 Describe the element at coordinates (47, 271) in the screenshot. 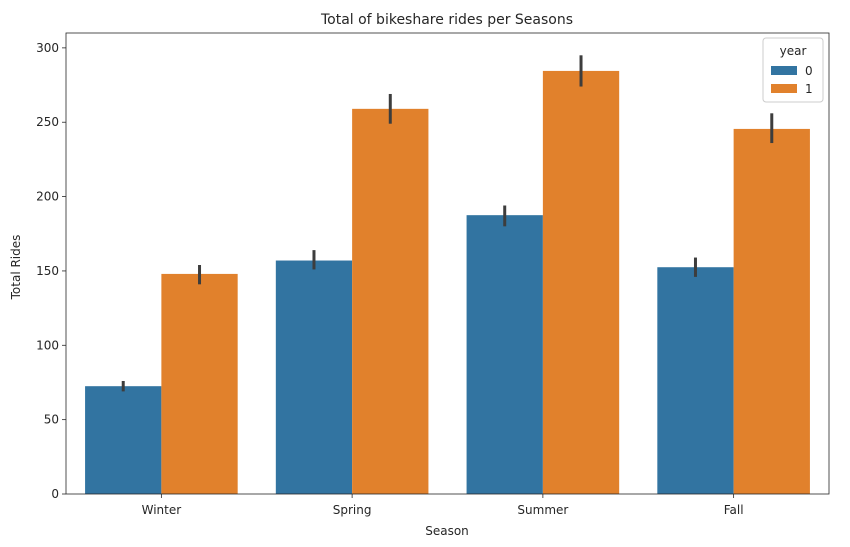

I see `y-tick-label: 150` at that location.